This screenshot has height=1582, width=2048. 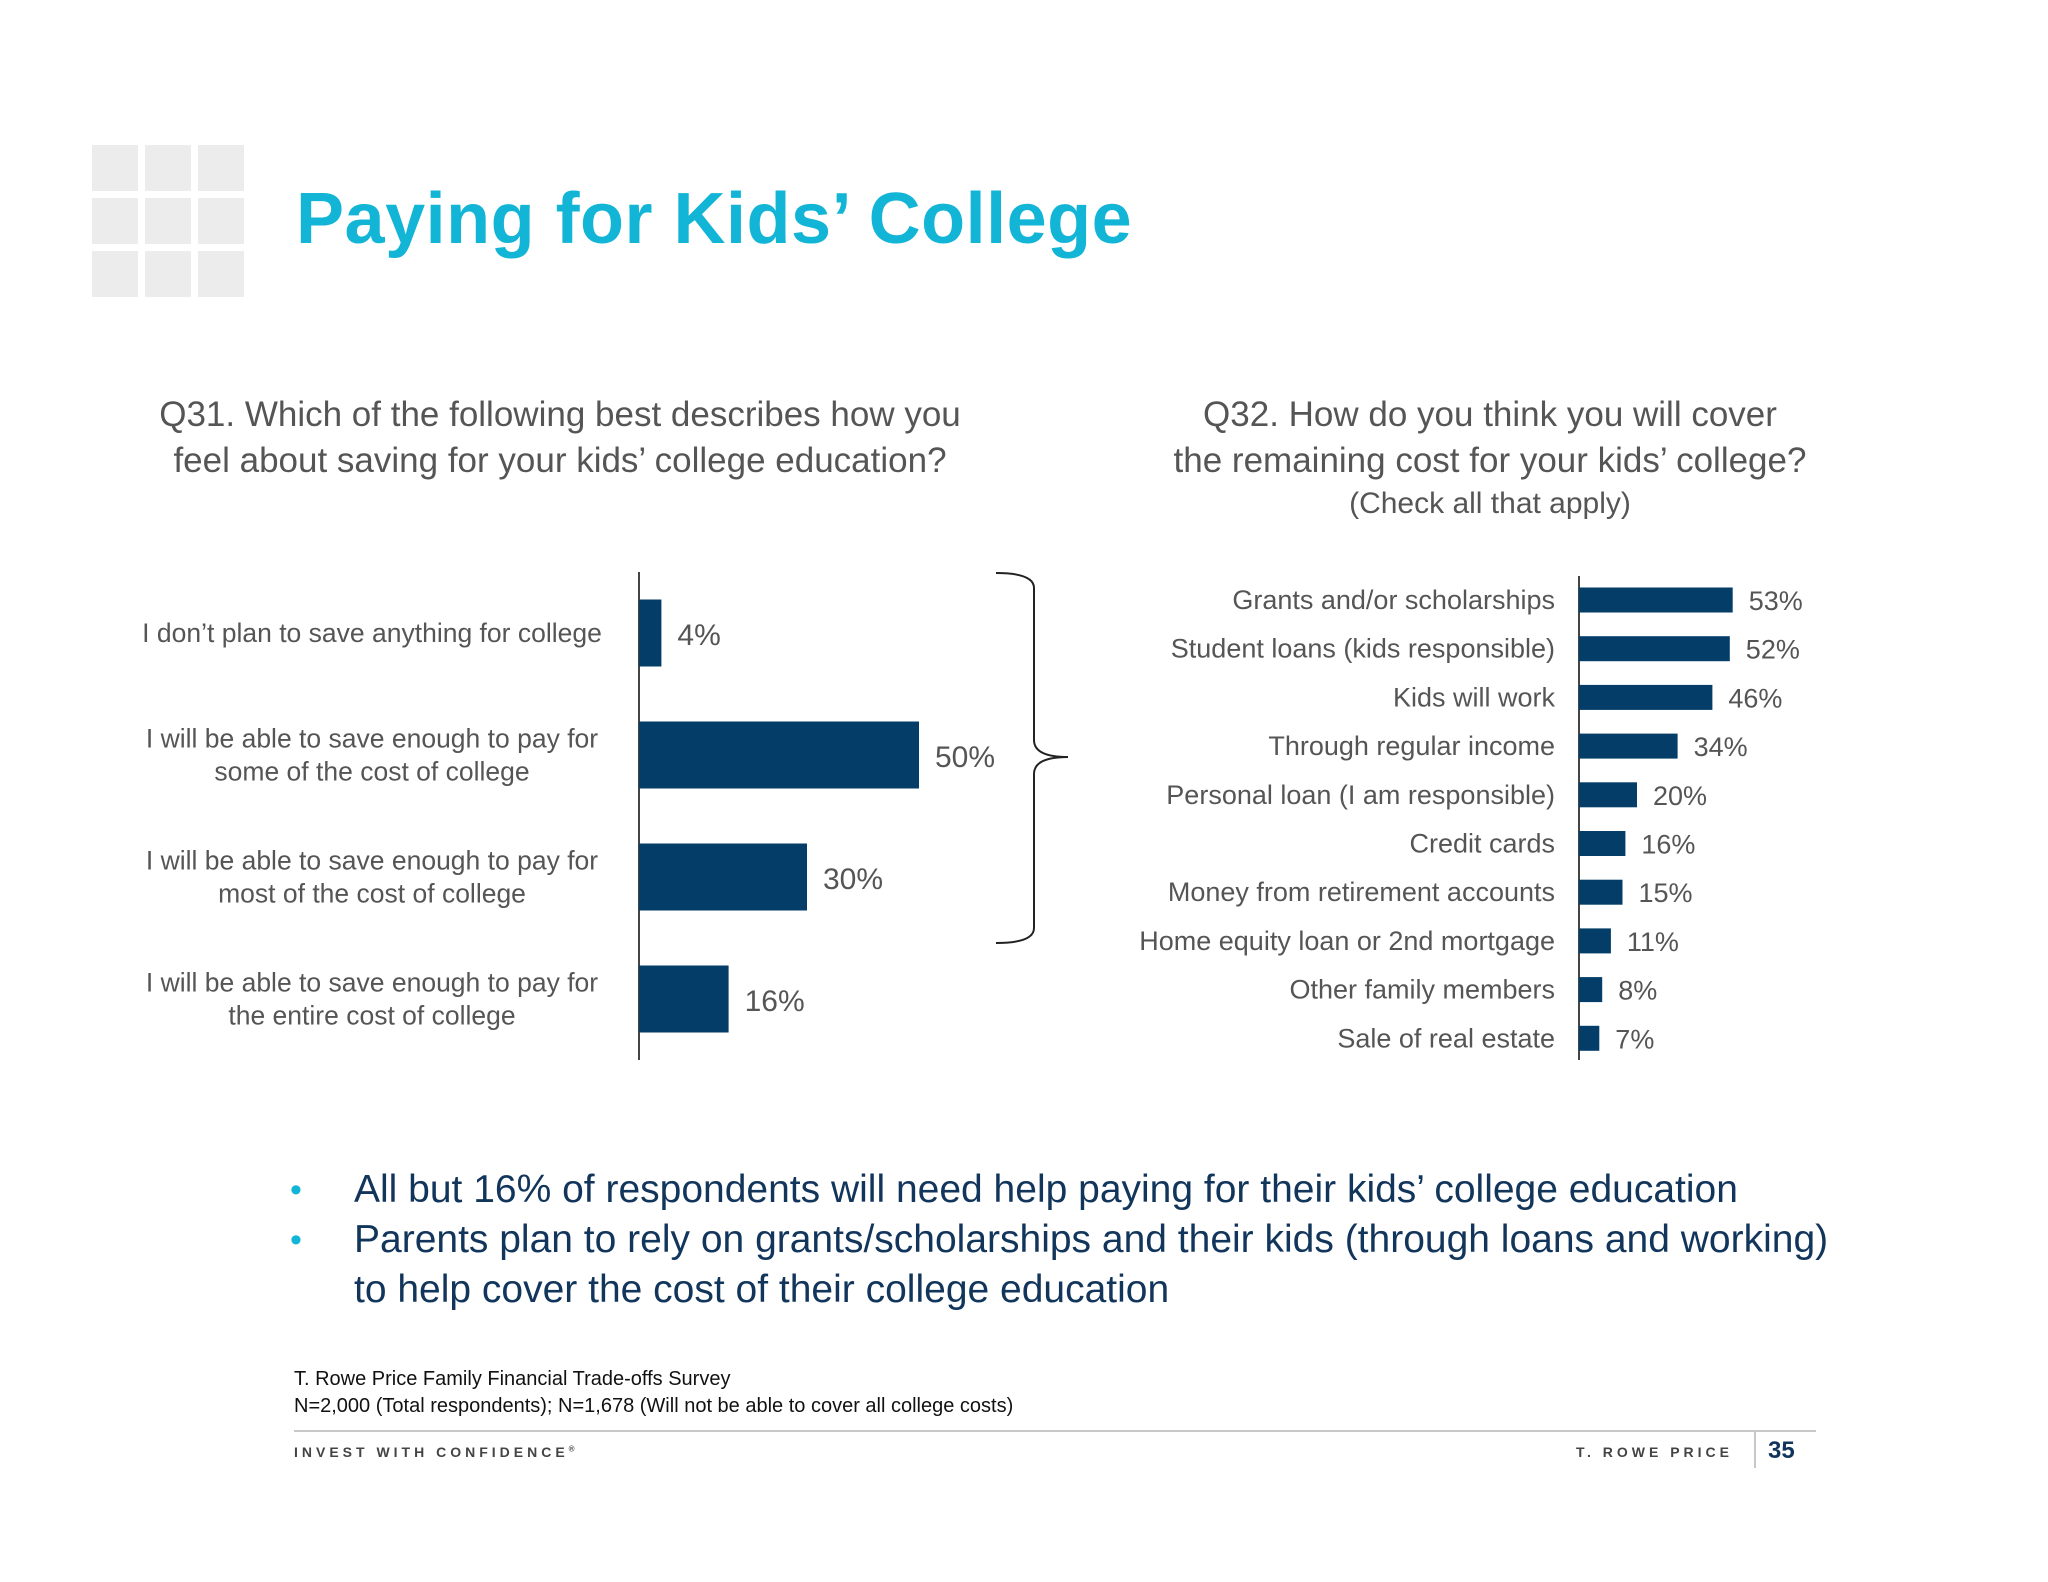 What do you see at coordinates (1361, 892) in the screenshot?
I see `q32-category-label: Money from retirement accounts` at bounding box center [1361, 892].